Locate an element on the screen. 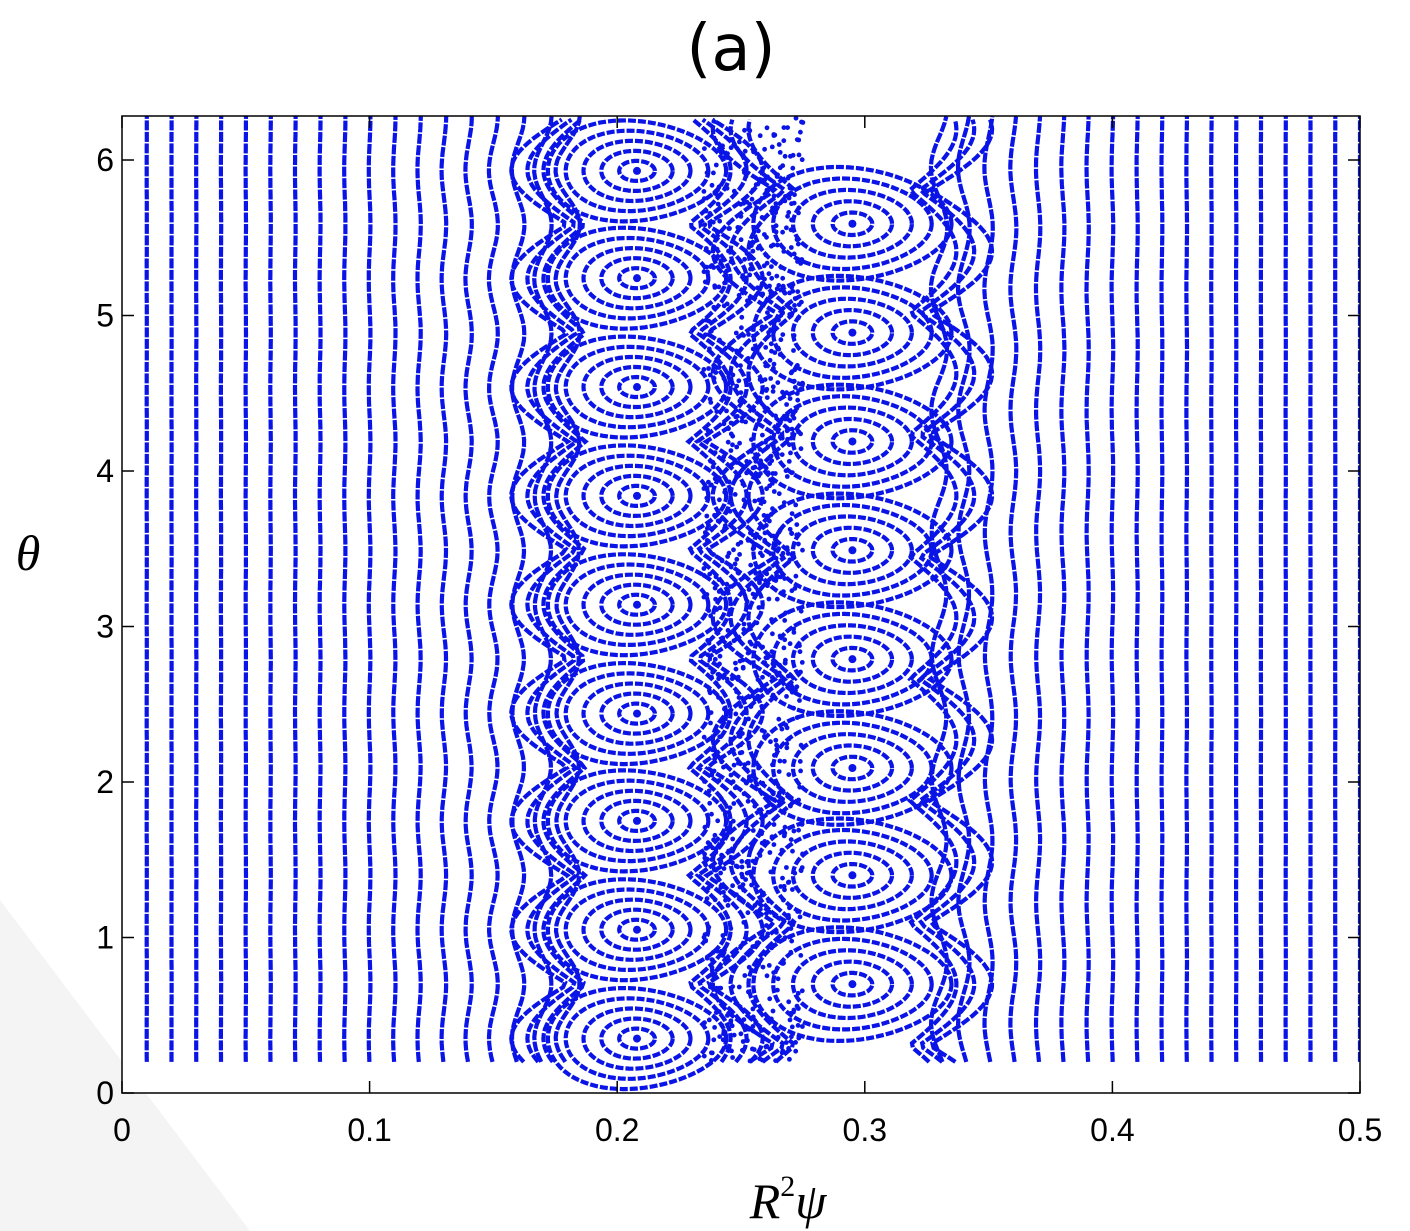  y-tick-label: 1 is located at coordinates (105, 938).